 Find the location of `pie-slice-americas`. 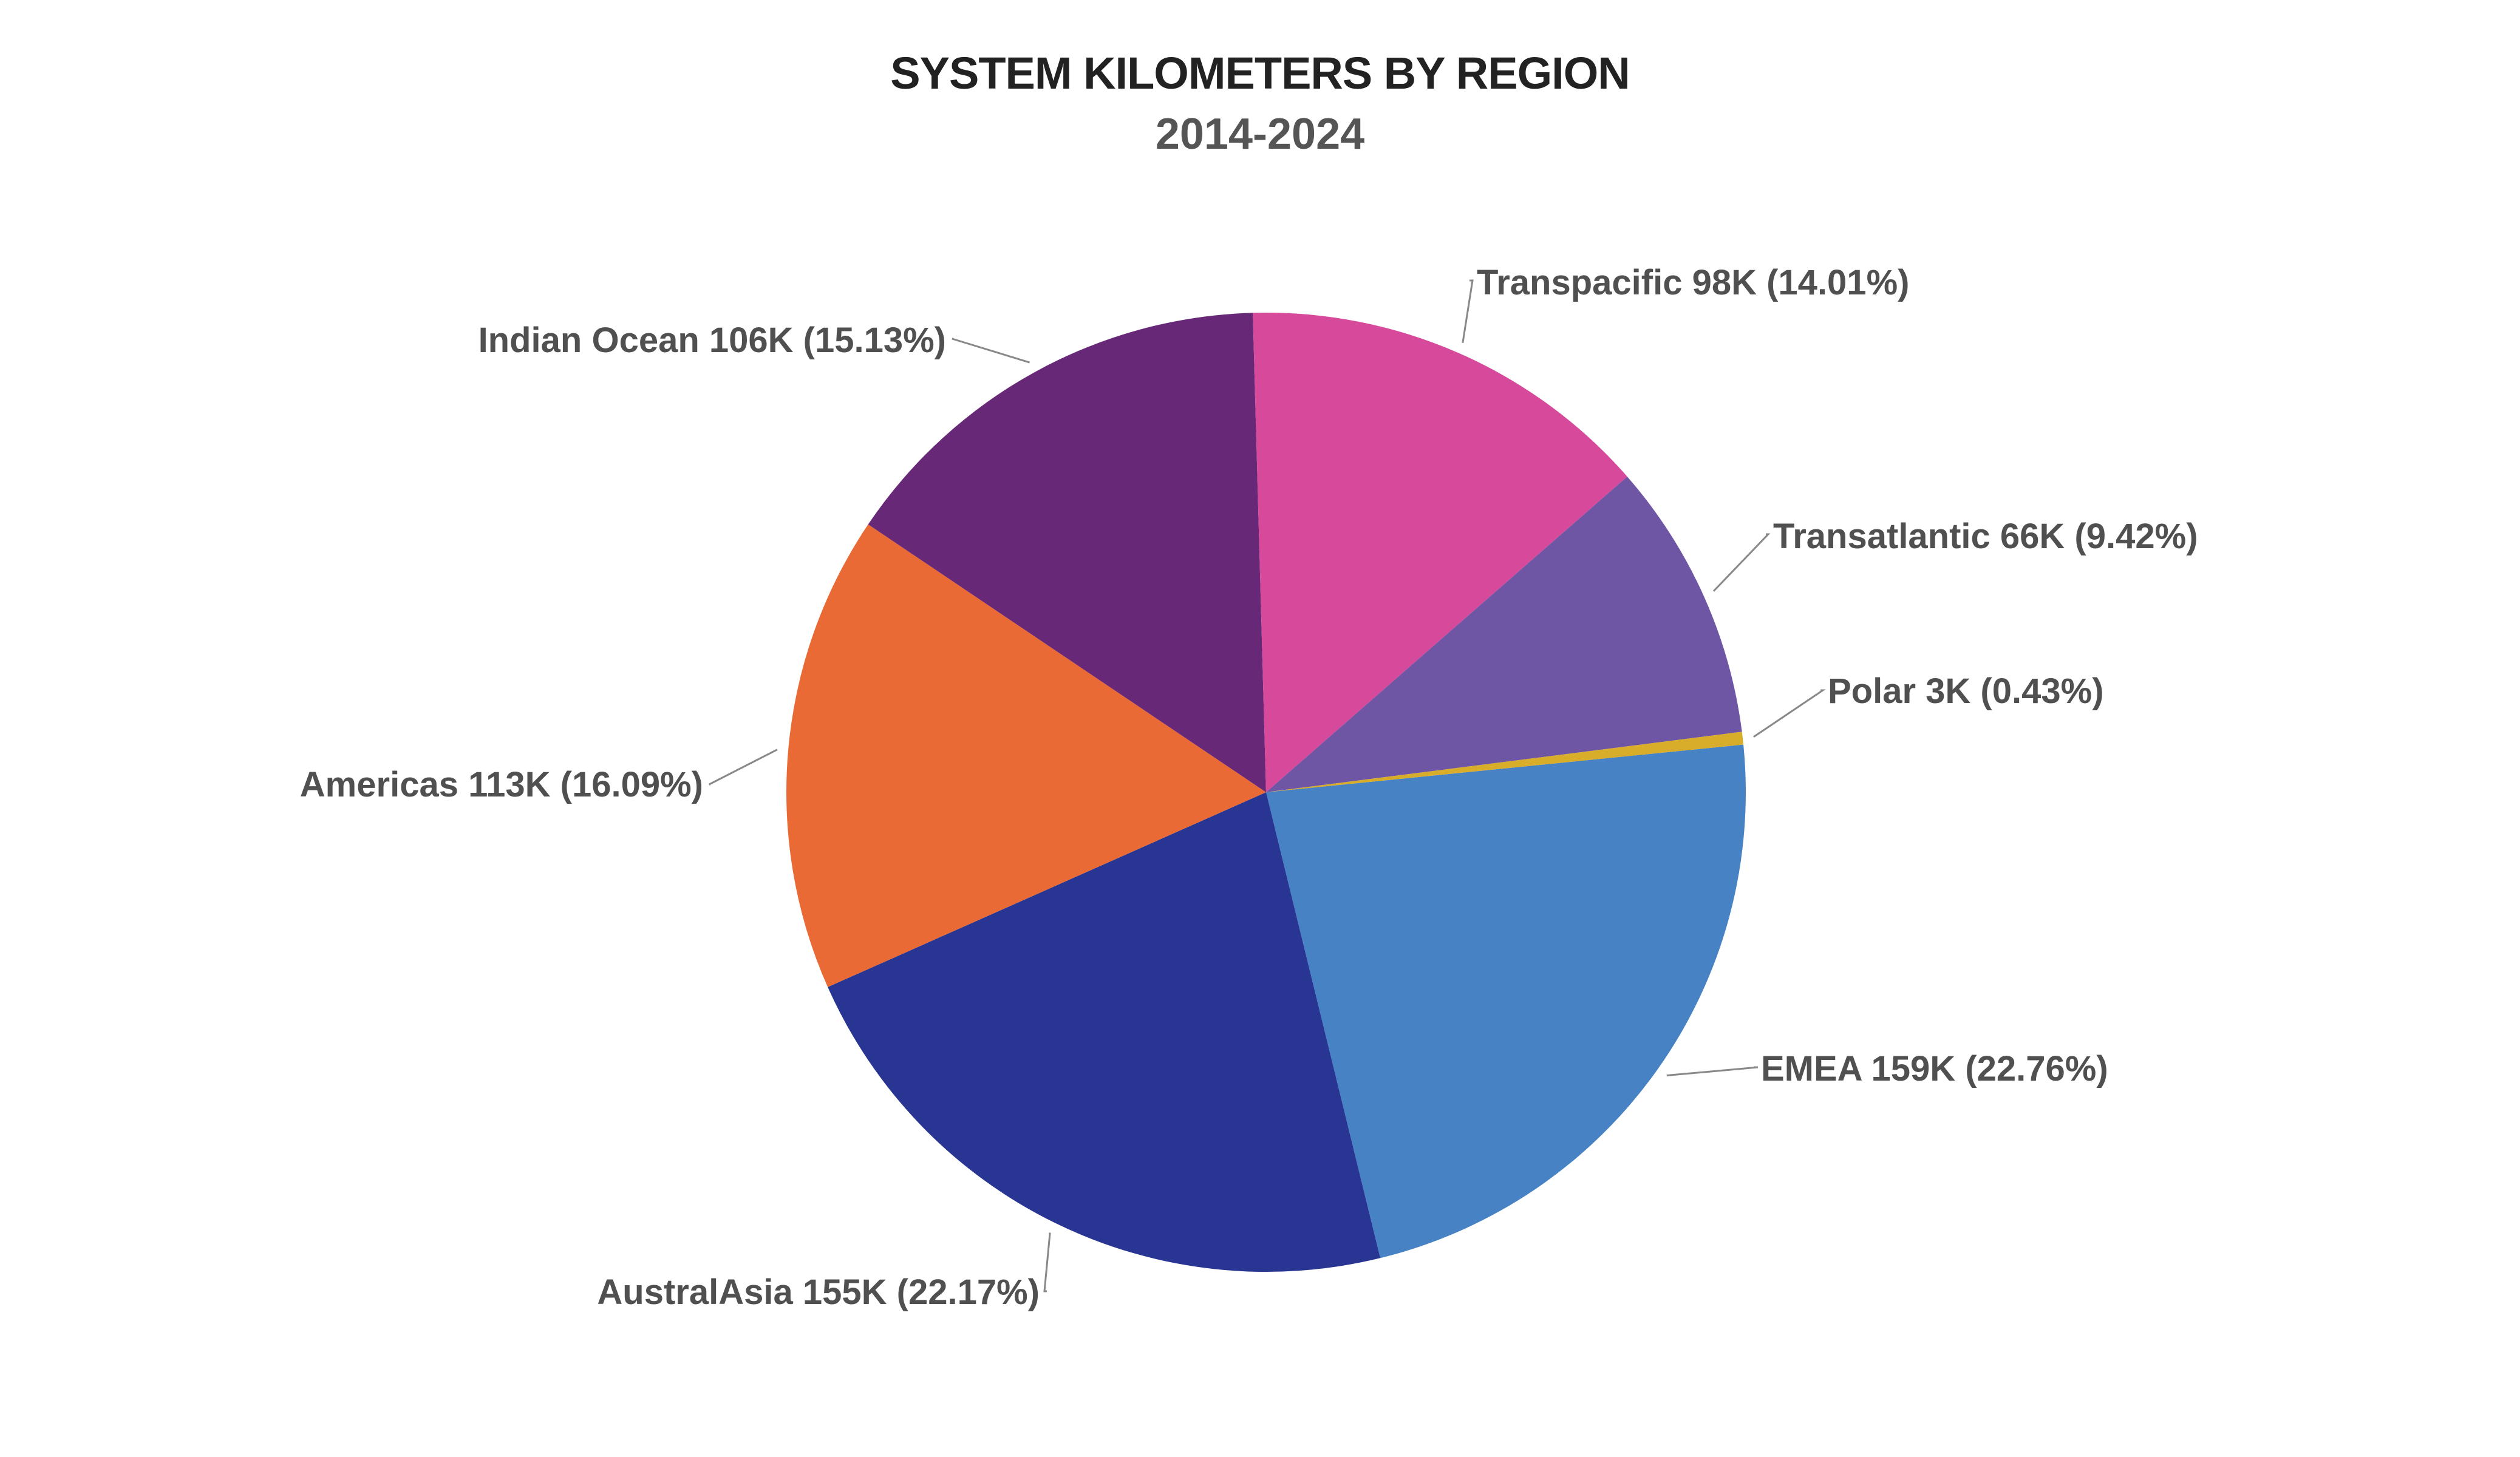

pie-slice-americas is located at coordinates (1026, 755).